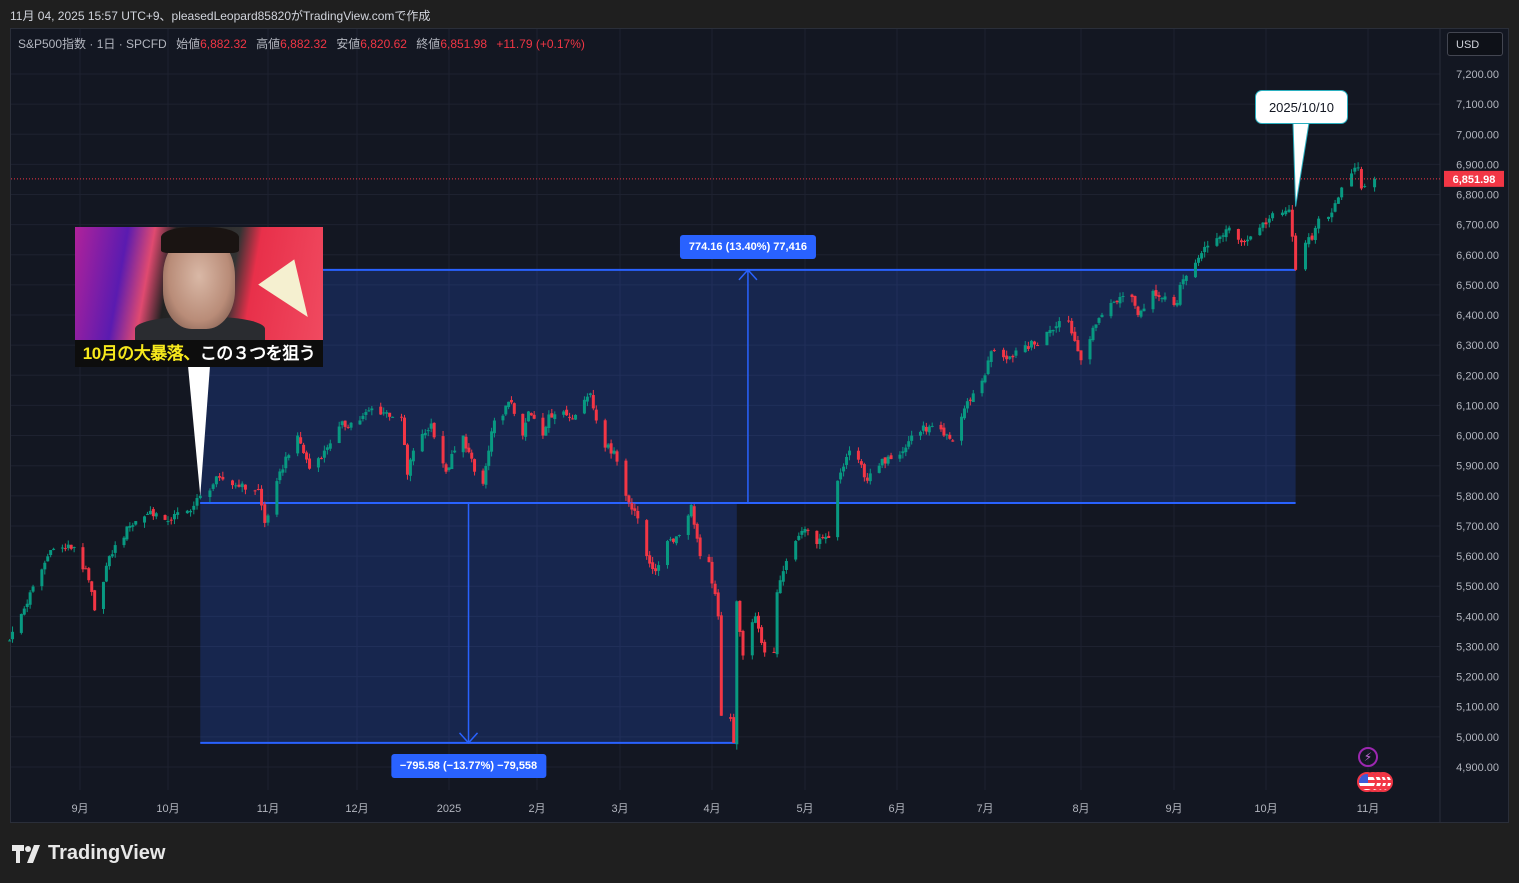 The height and width of the screenshot is (883, 1519). Describe the element at coordinates (536, 809) in the screenshot. I see `x-tick-label: 2月` at that location.